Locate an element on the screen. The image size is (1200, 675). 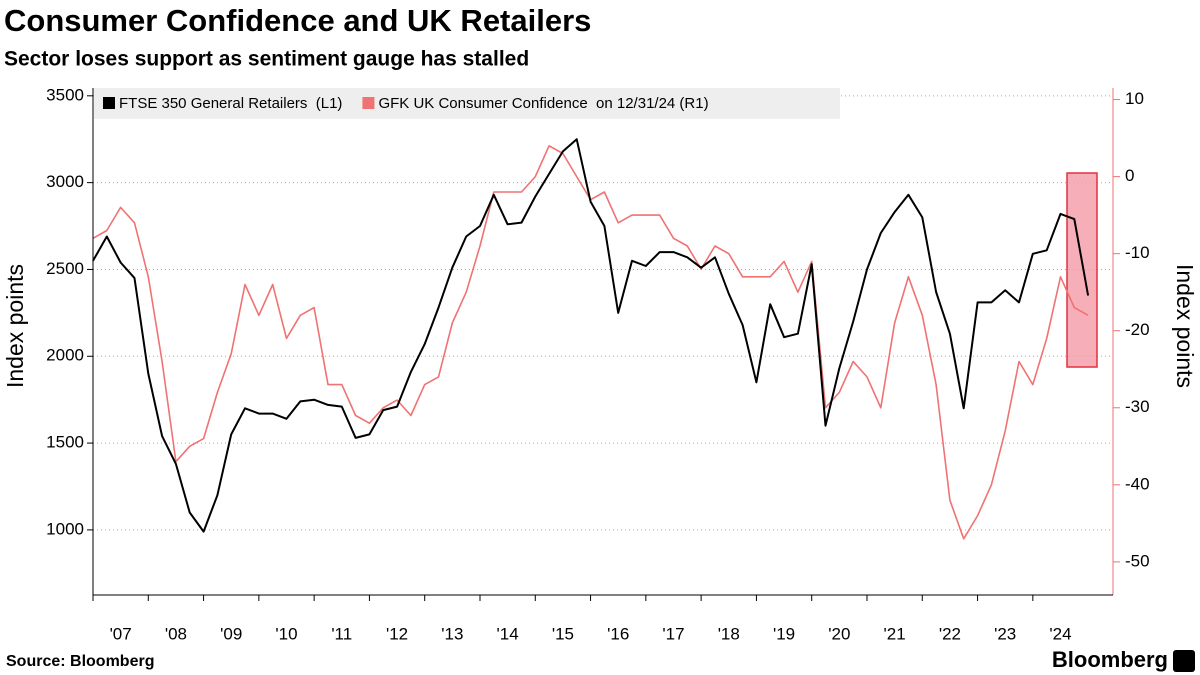
y-tick-label: 1500 is located at coordinates (65, 442).